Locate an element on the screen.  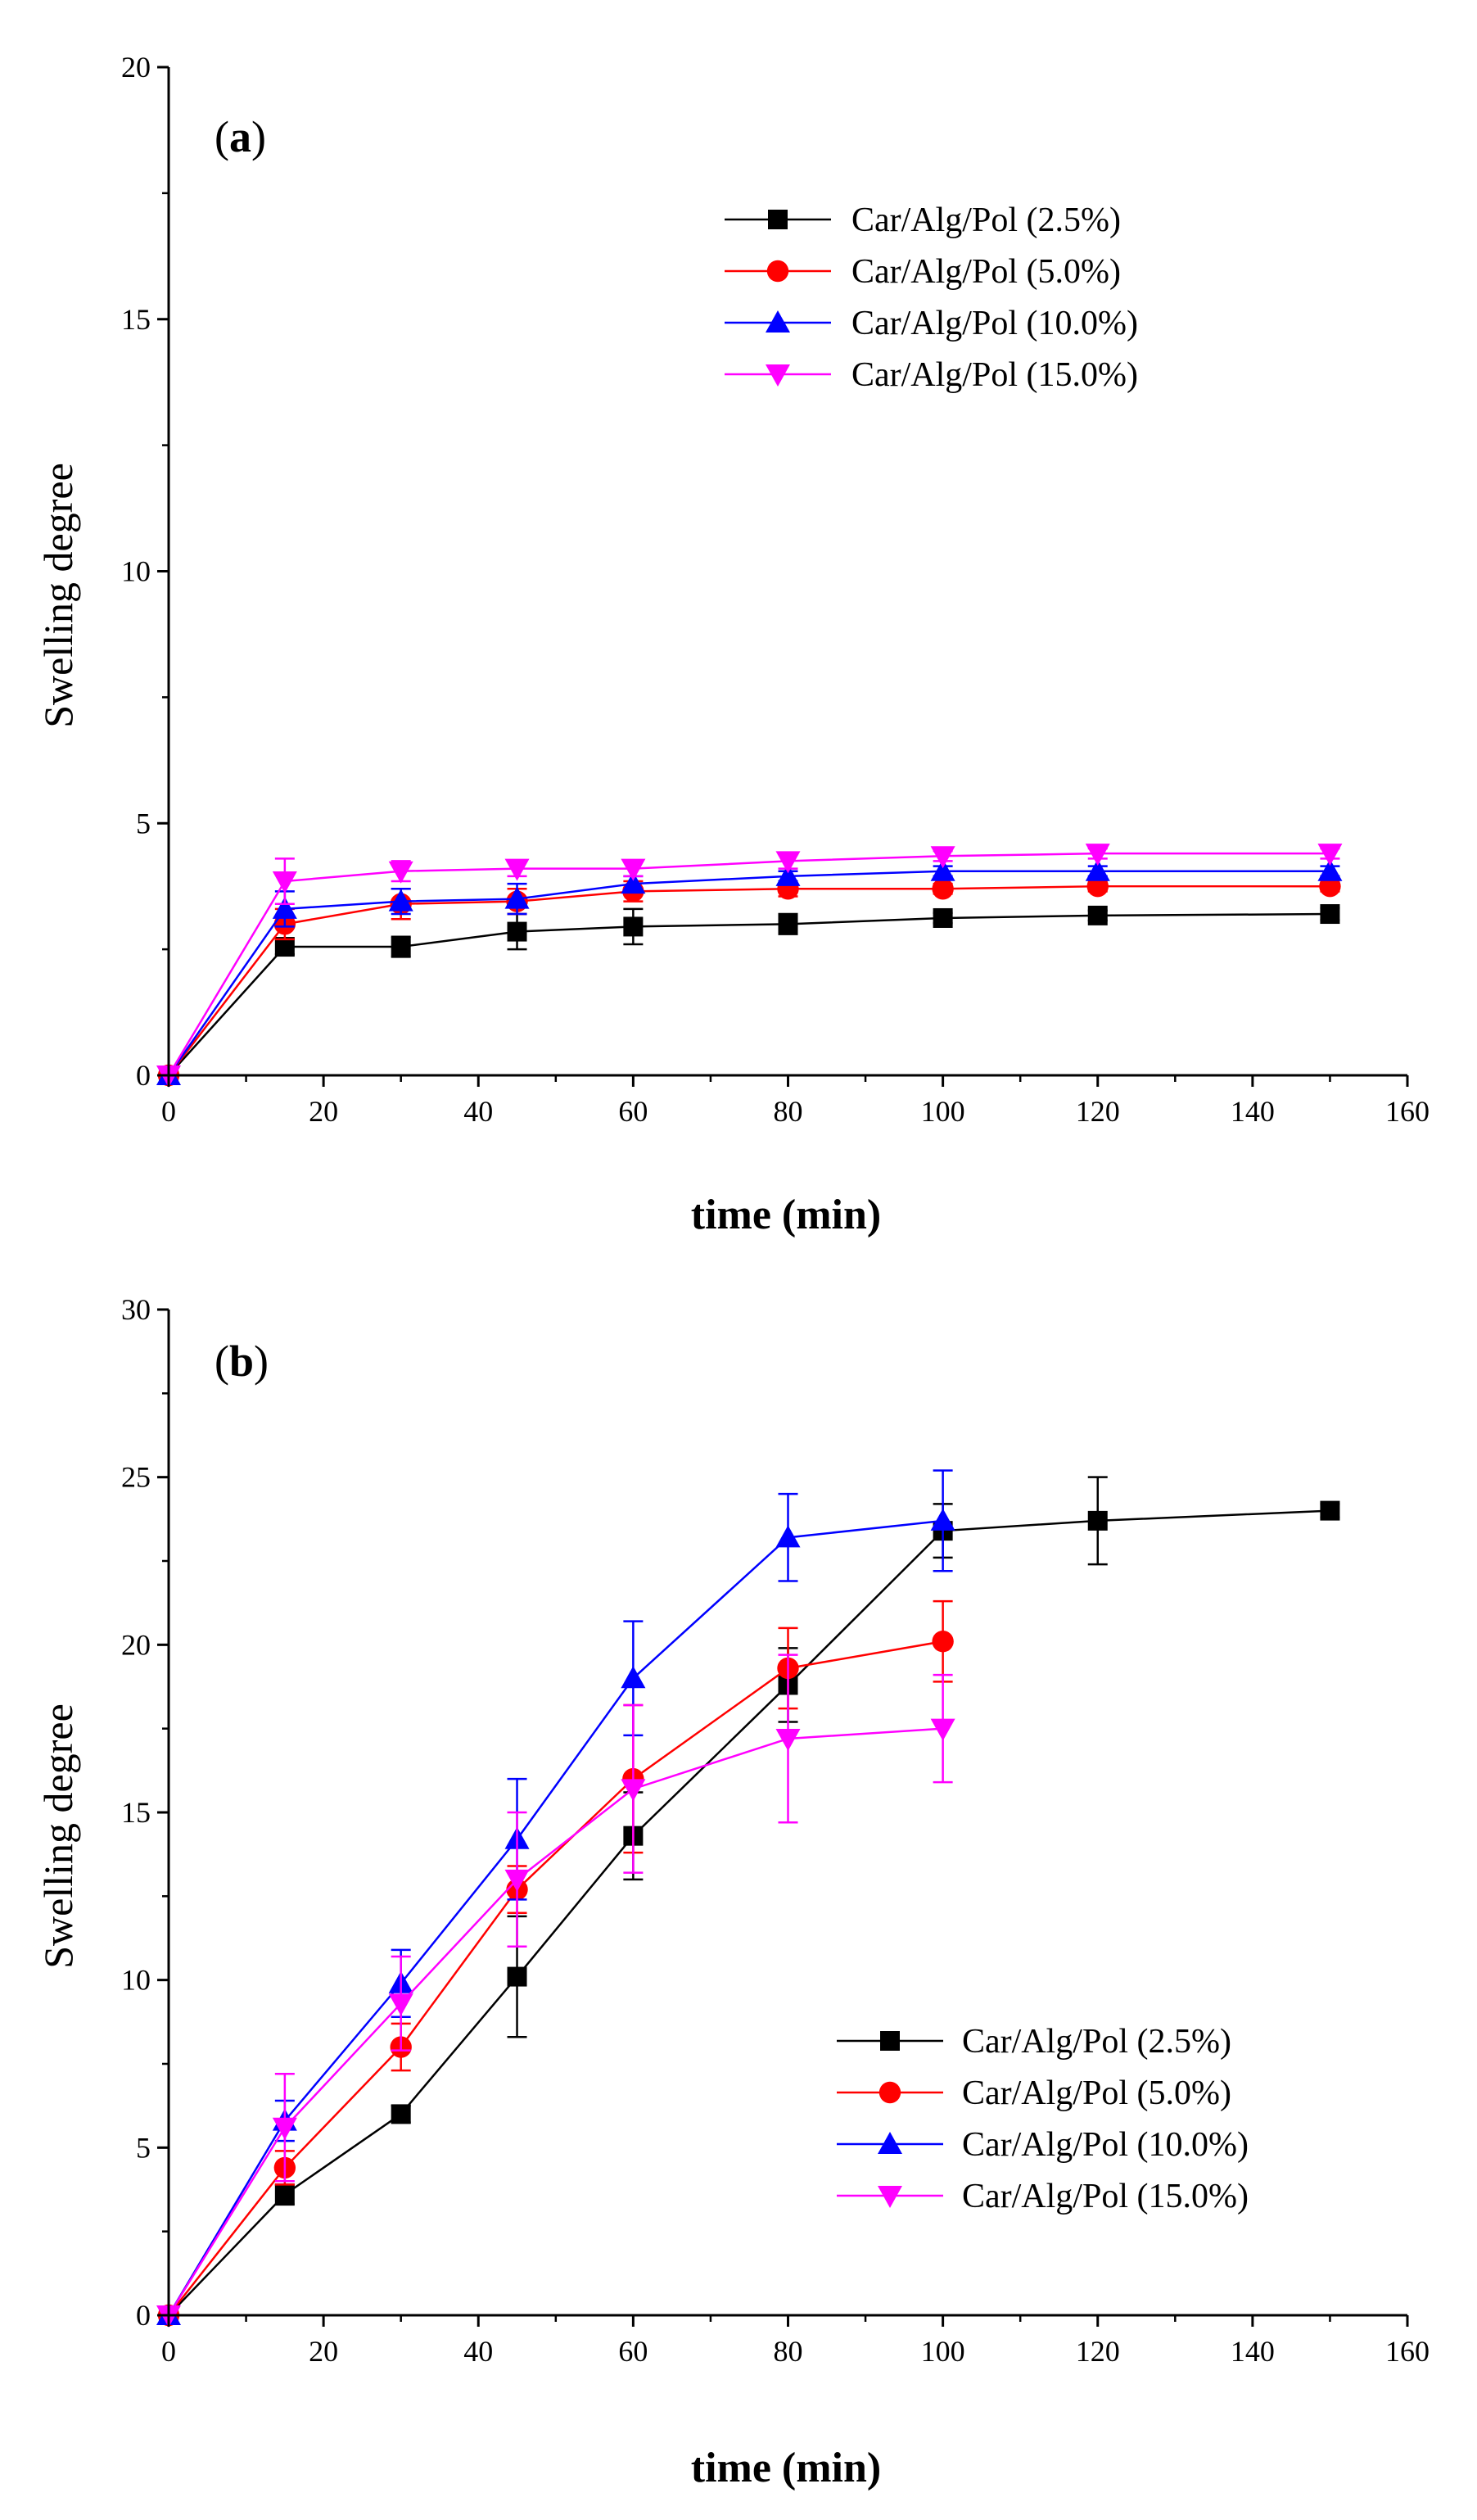
chart-b-y-tick-label: 15 is located at coordinates (136, 1812).